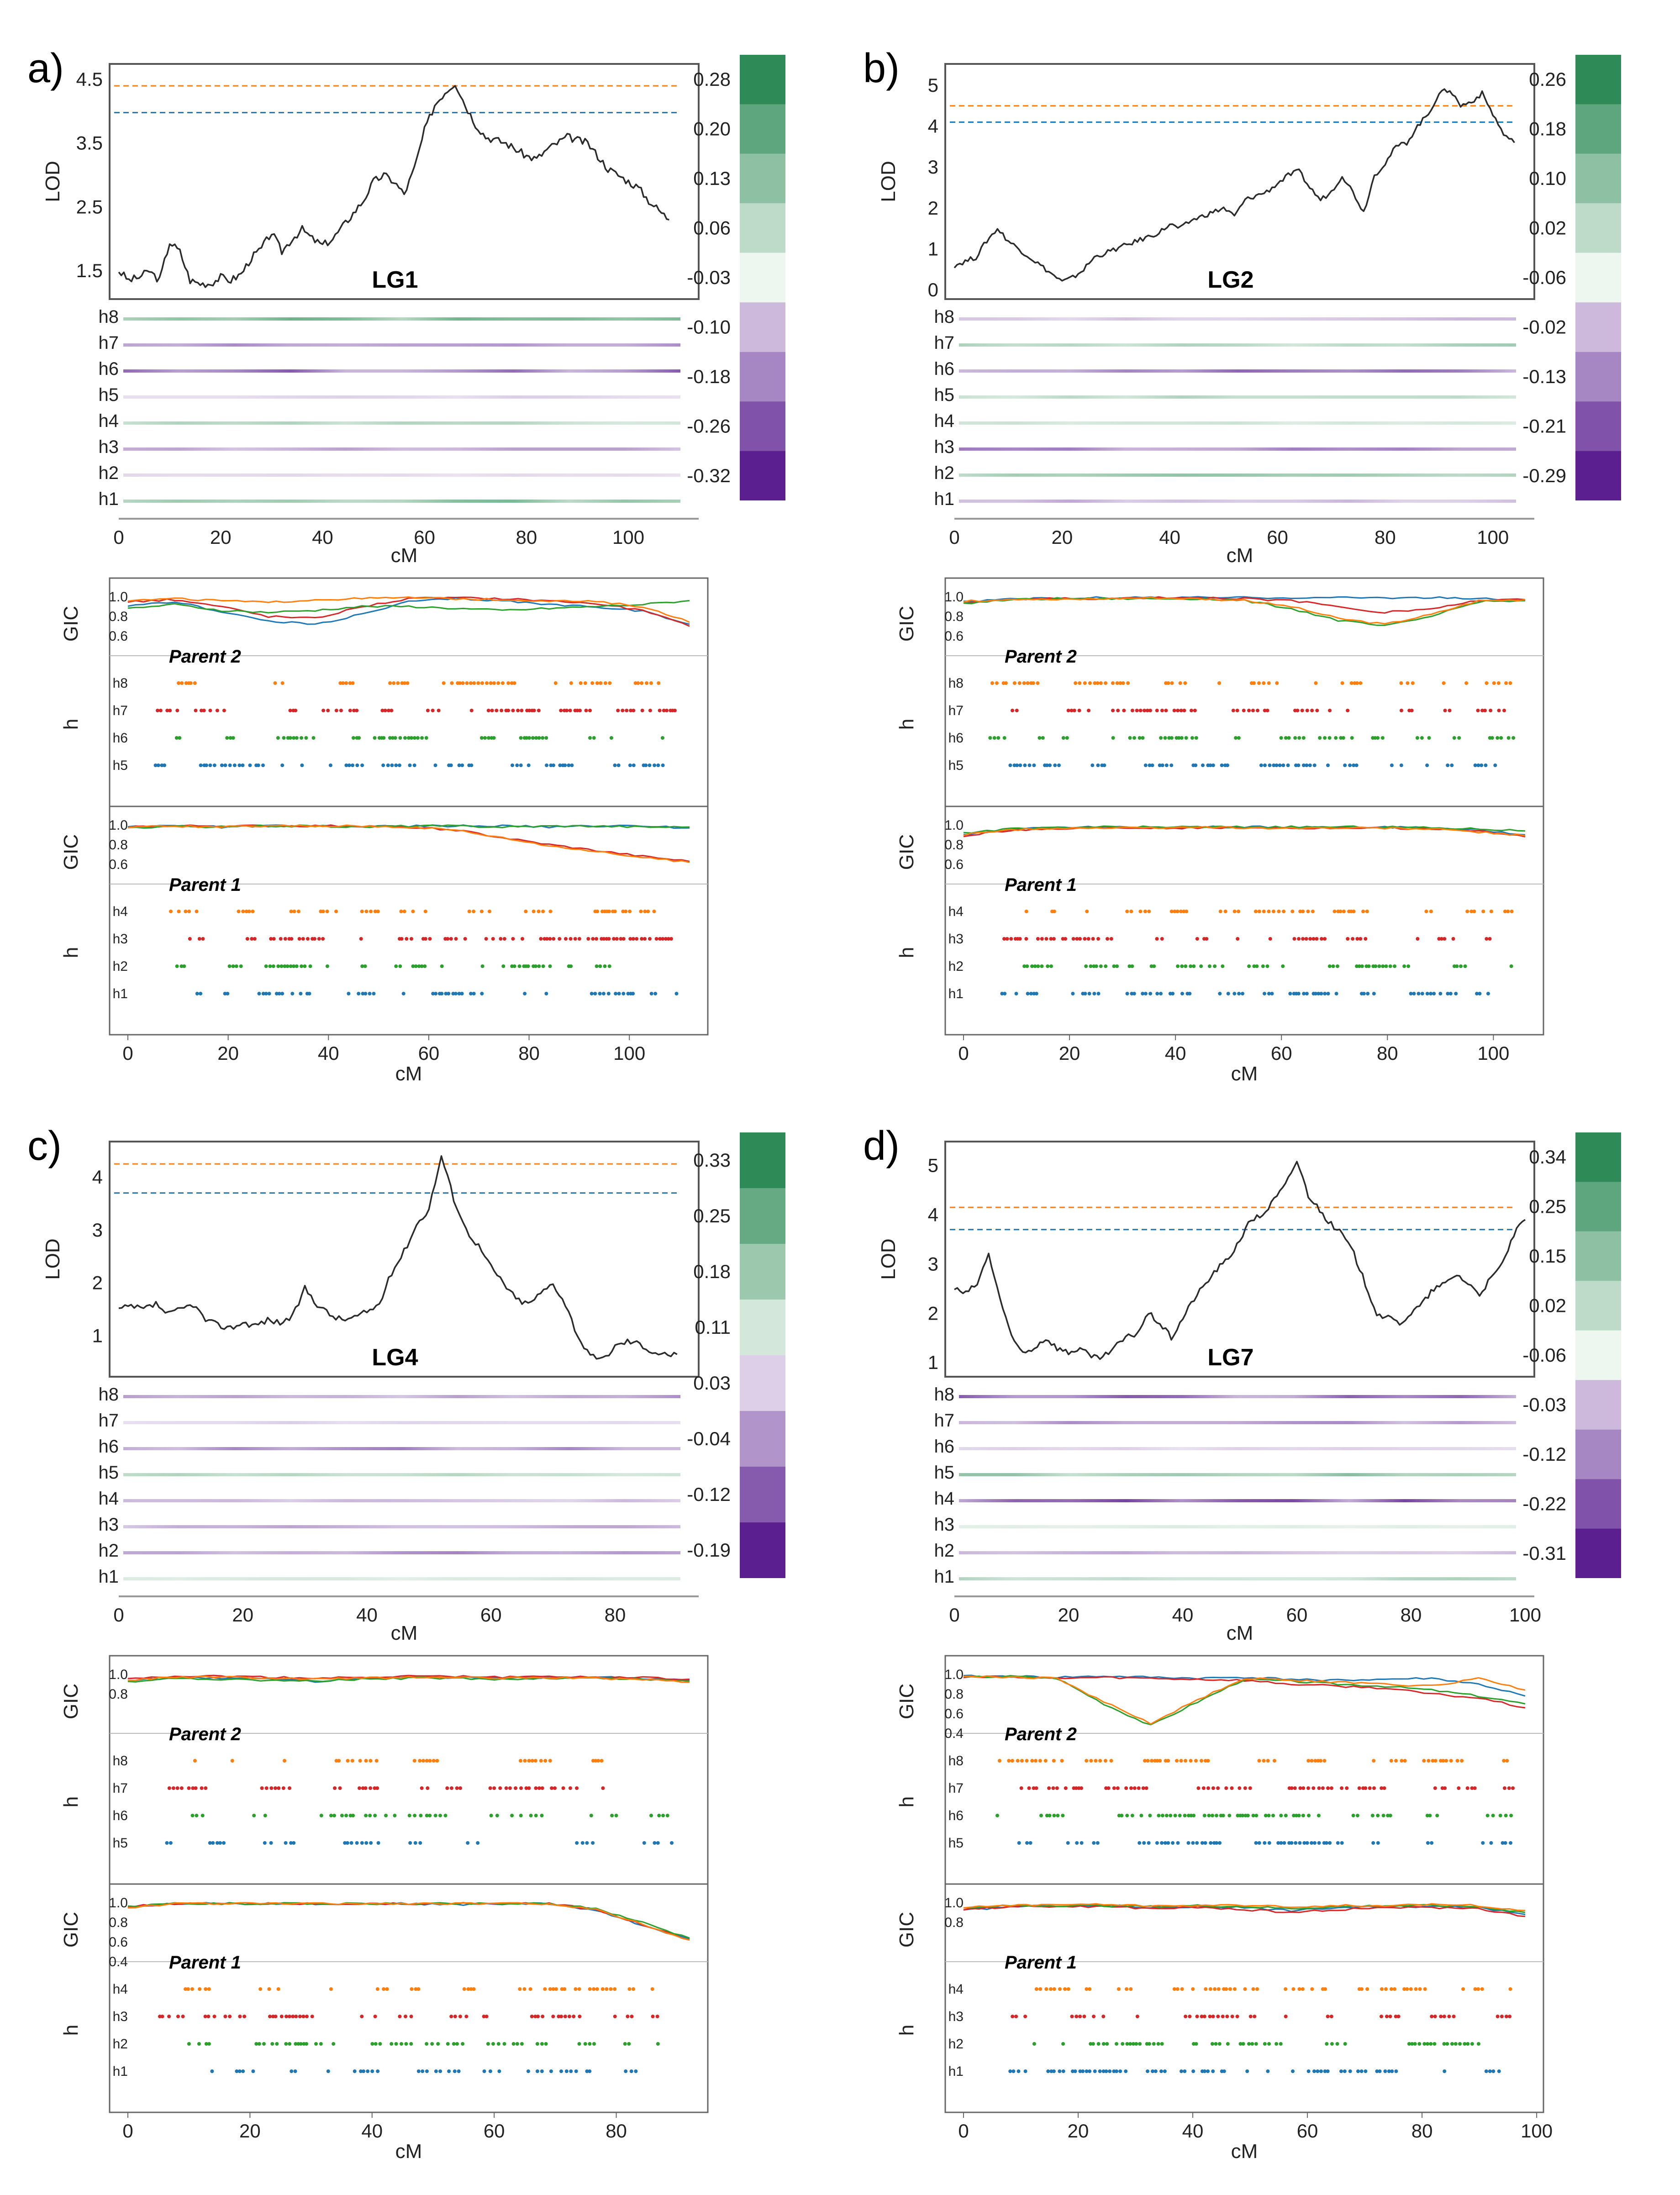 The width and height of the screenshot is (1680, 2195). I want to click on lod-profile-line, so click(398, 1257).